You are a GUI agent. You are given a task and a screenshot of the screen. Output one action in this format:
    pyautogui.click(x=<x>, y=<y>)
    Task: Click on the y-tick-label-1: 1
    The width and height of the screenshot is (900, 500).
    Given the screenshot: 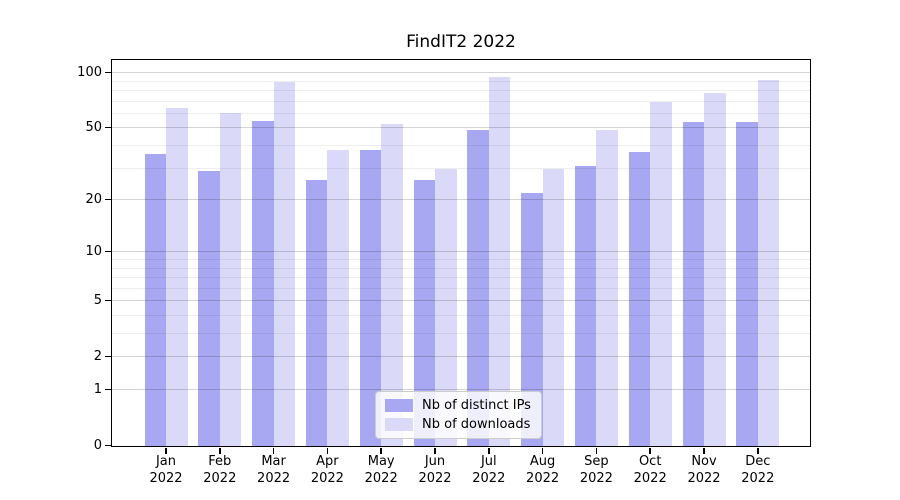 What is the action you would take?
    pyautogui.click(x=97, y=389)
    